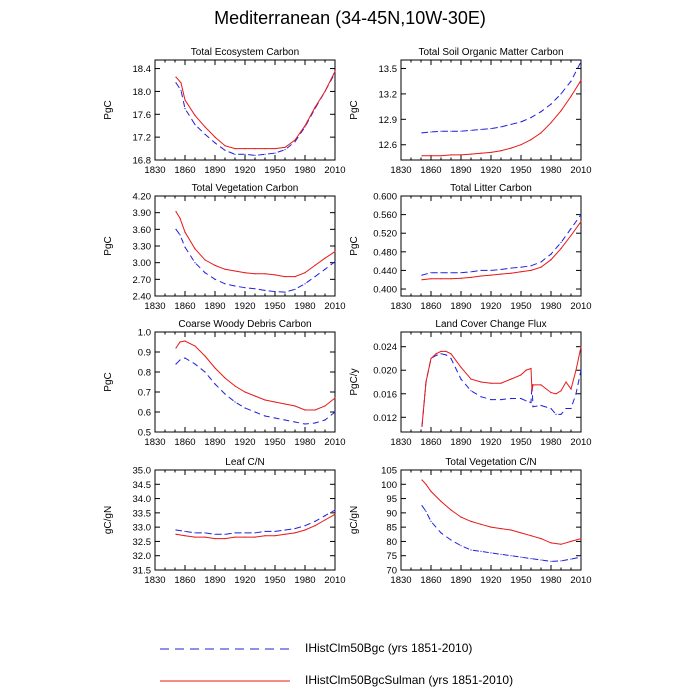 Image resolution: width=700 pixels, height=700 pixels. Describe the element at coordinates (144, 433) in the screenshot. I see `y-tick-label: 0.5` at that location.